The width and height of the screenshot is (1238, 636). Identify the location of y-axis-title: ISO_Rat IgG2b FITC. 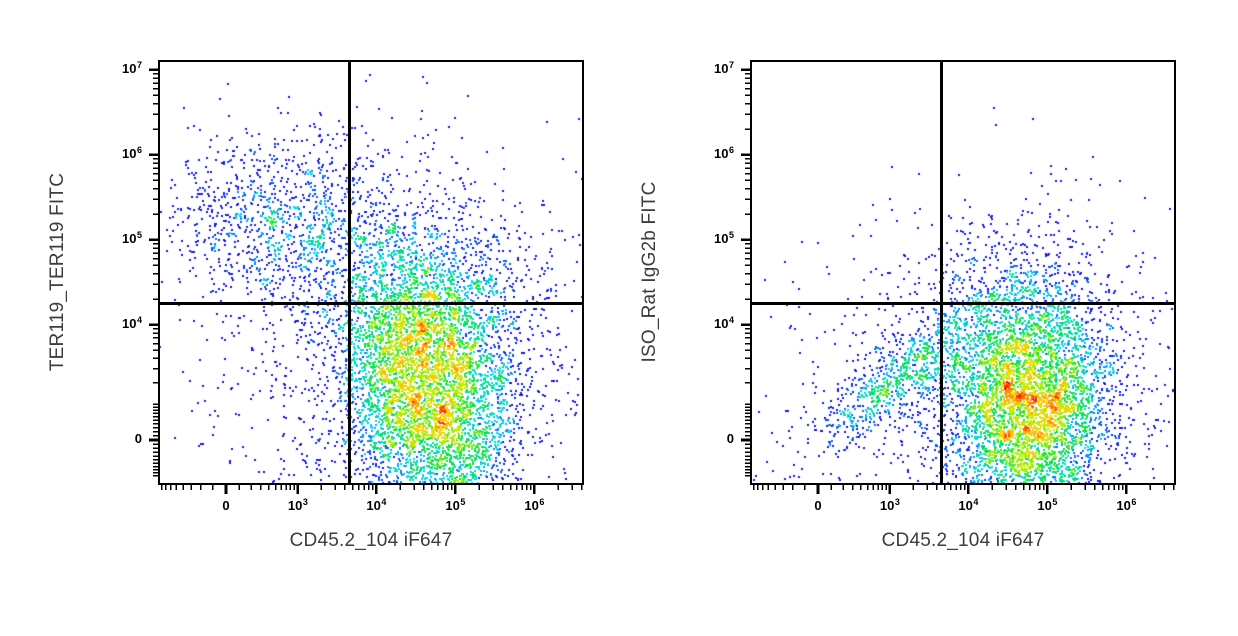
(649, 272).